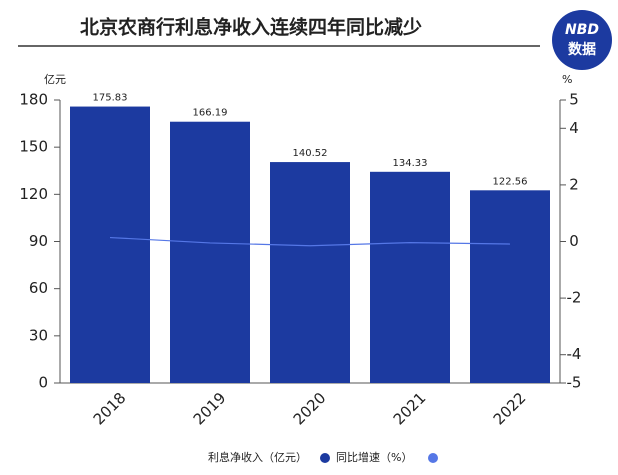  What do you see at coordinates (410, 409) in the screenshot?
I see `x-tick-label: 2021` at bounding box center [410, 409].